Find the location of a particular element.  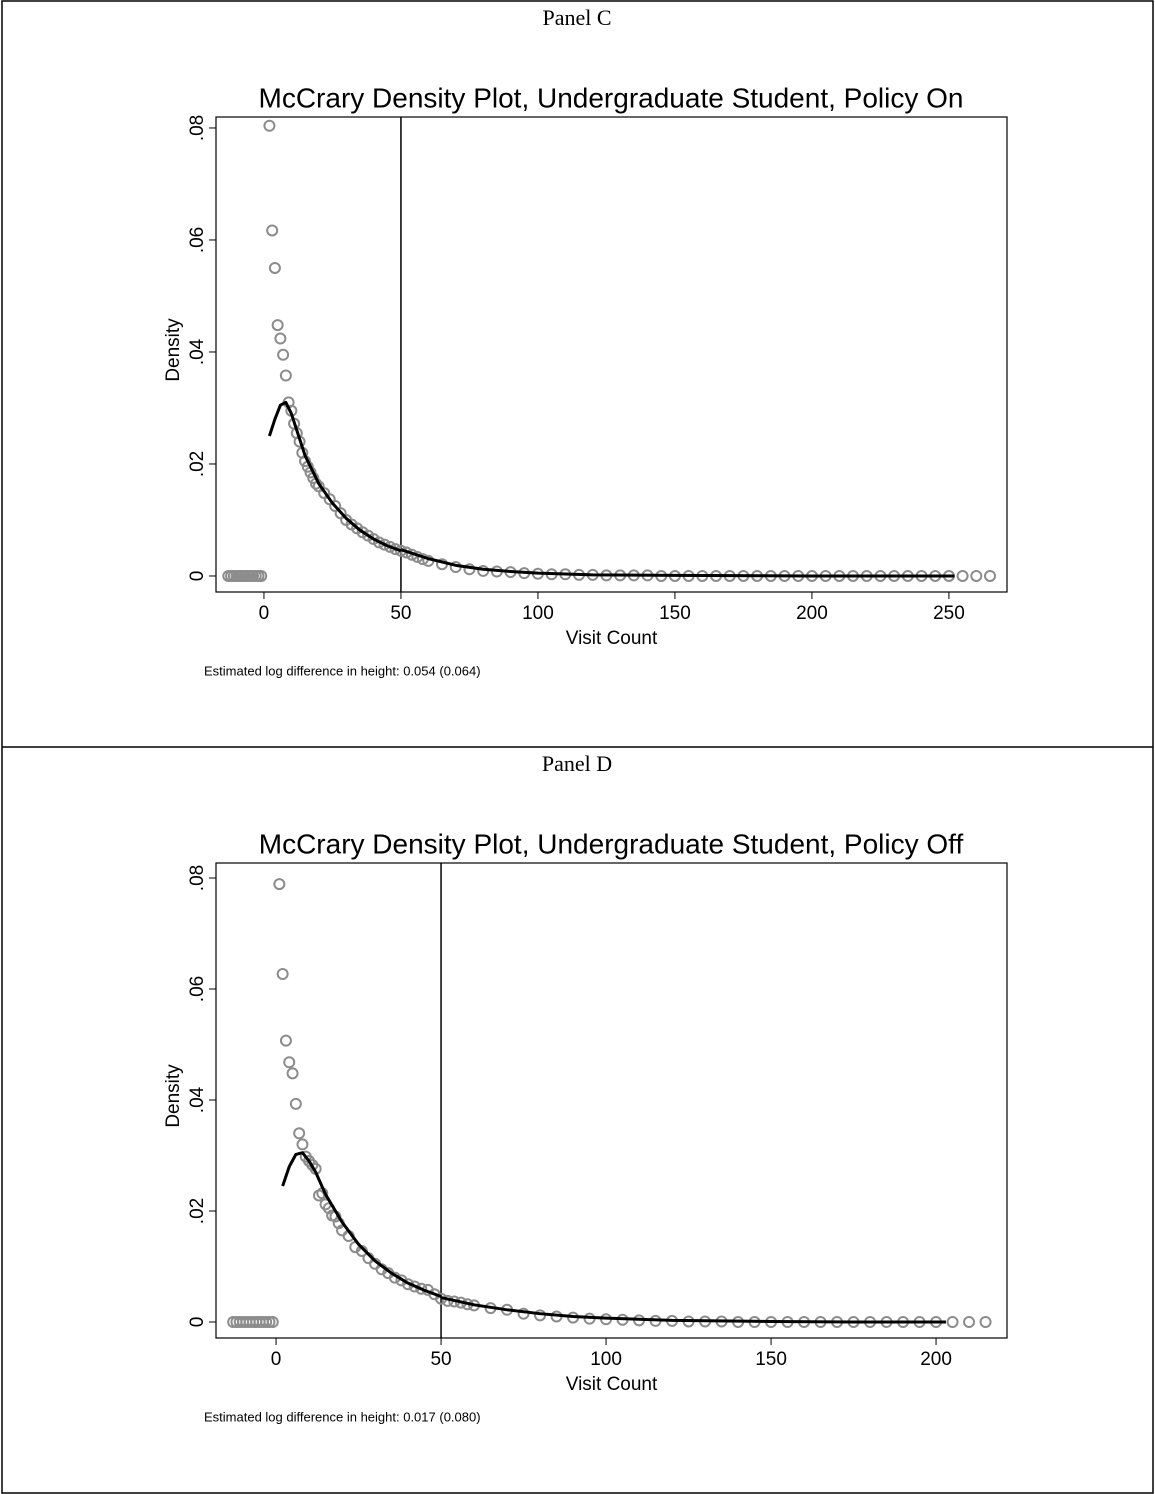

x-tick-label: 250 is located at coordinates (949, 613).